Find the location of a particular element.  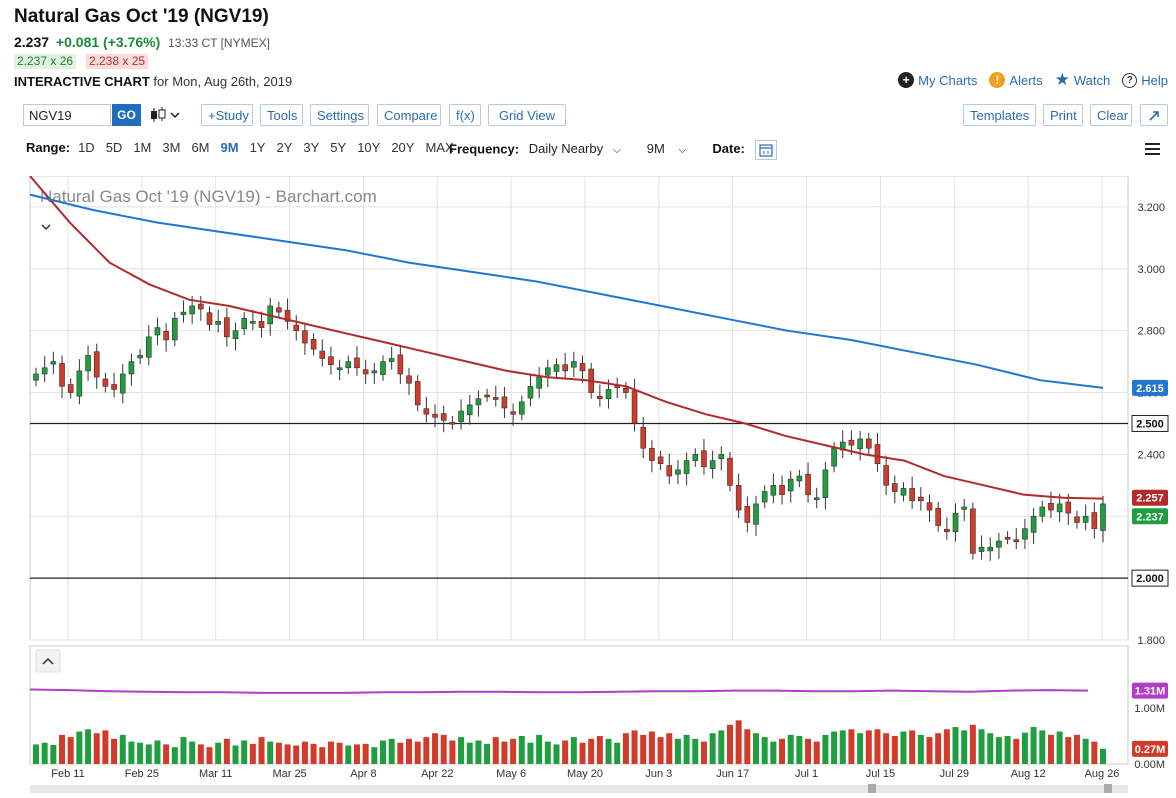

watch-link: ★ Watch is located at coordinates (1083, 79).